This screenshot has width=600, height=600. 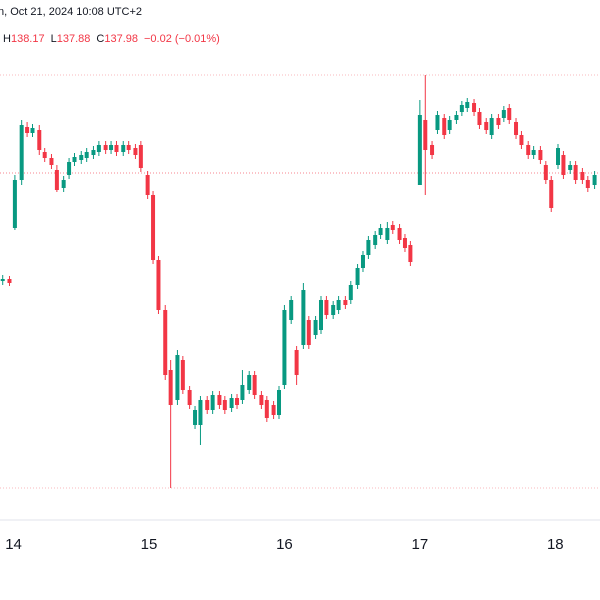 I want to click on ohlc-label: H, so click(x=7, y=39).